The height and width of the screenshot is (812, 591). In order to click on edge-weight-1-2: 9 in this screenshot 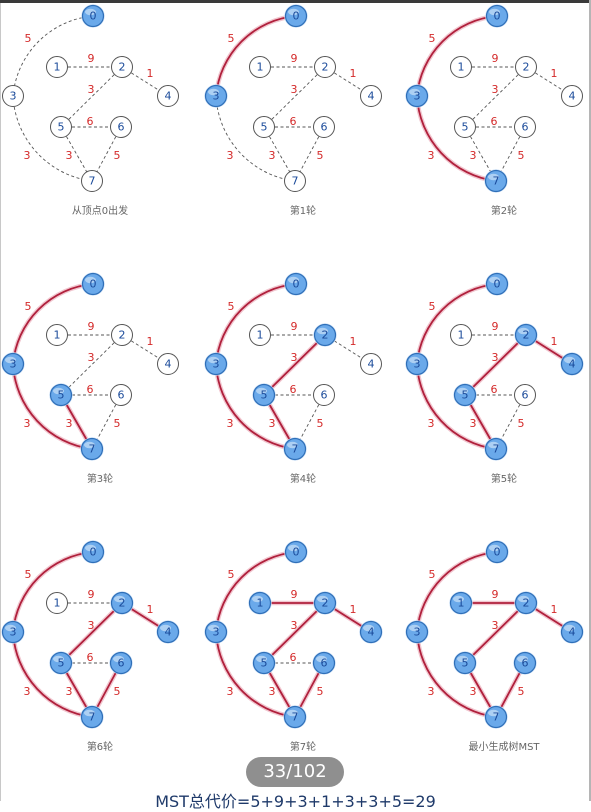, I will do `click(495, 326)`.